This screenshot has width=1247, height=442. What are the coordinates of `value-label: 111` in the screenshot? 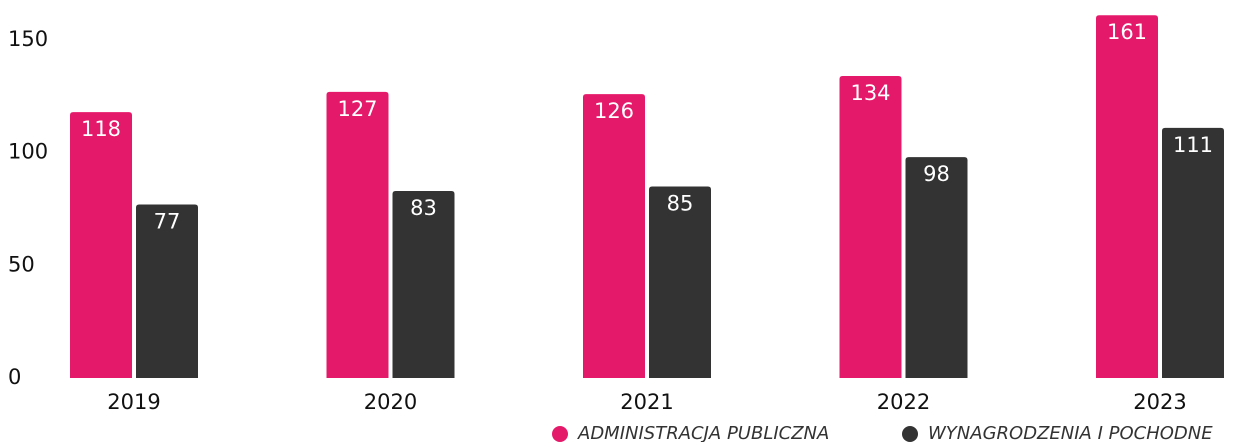 It's located at (1193, 145).